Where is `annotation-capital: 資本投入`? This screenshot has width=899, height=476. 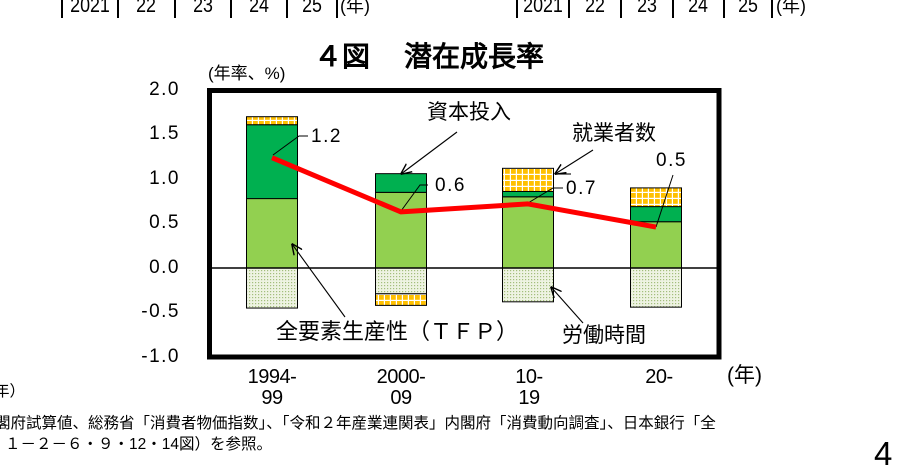
annotation-capital: 資本投入 is located at coordinates (469, 112).